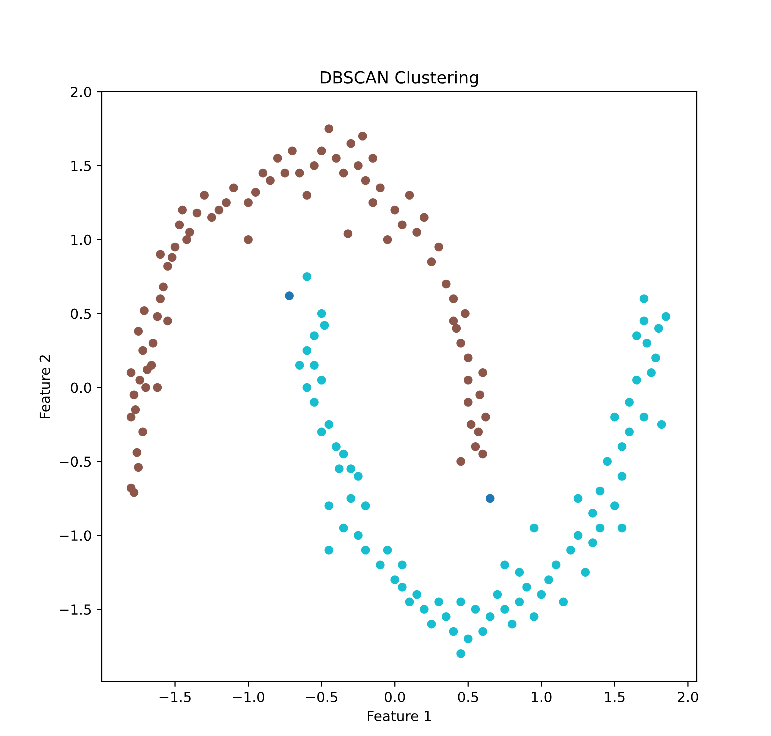 This screenshot has width=771, height=736. Describe the element at coordinates (45, 387) in the screenshot. I see `y-axis-title: Feature 2` at that location.